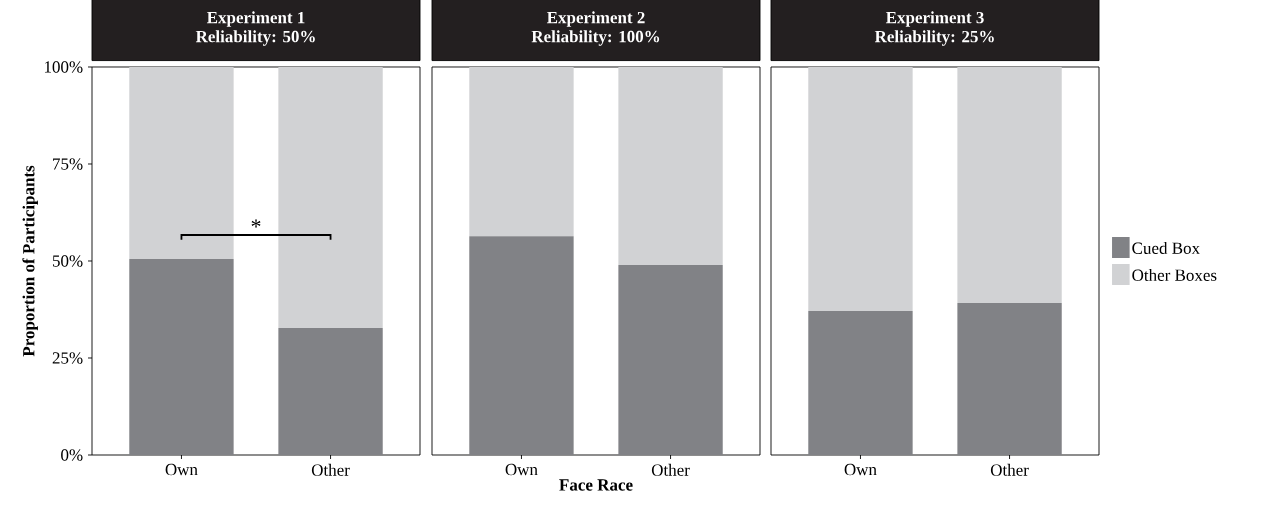  What do you see at coordinates (934, 38) in the screenshot?
I see `chart-subtitle: Reliability: 25%` at bounding box center [934, 38].